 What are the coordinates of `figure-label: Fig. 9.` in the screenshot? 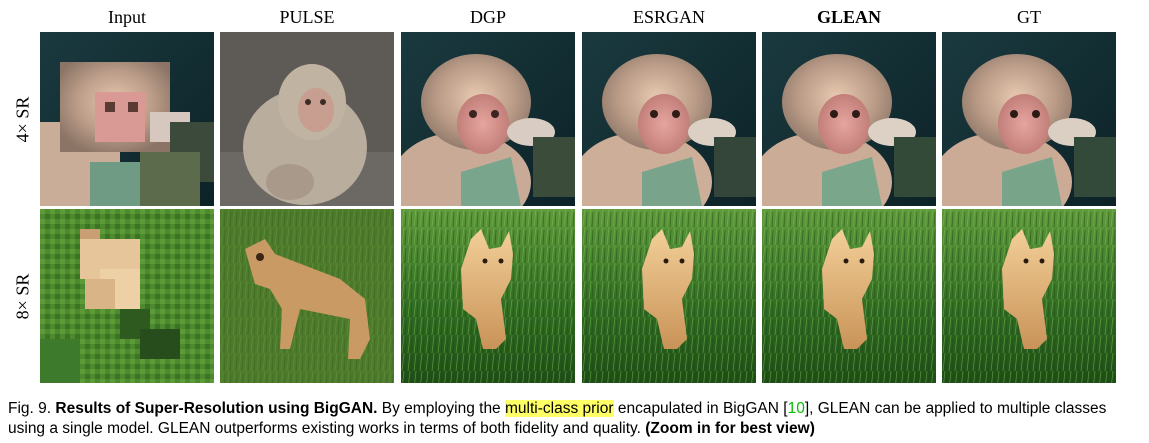 It's located at (30, 408).